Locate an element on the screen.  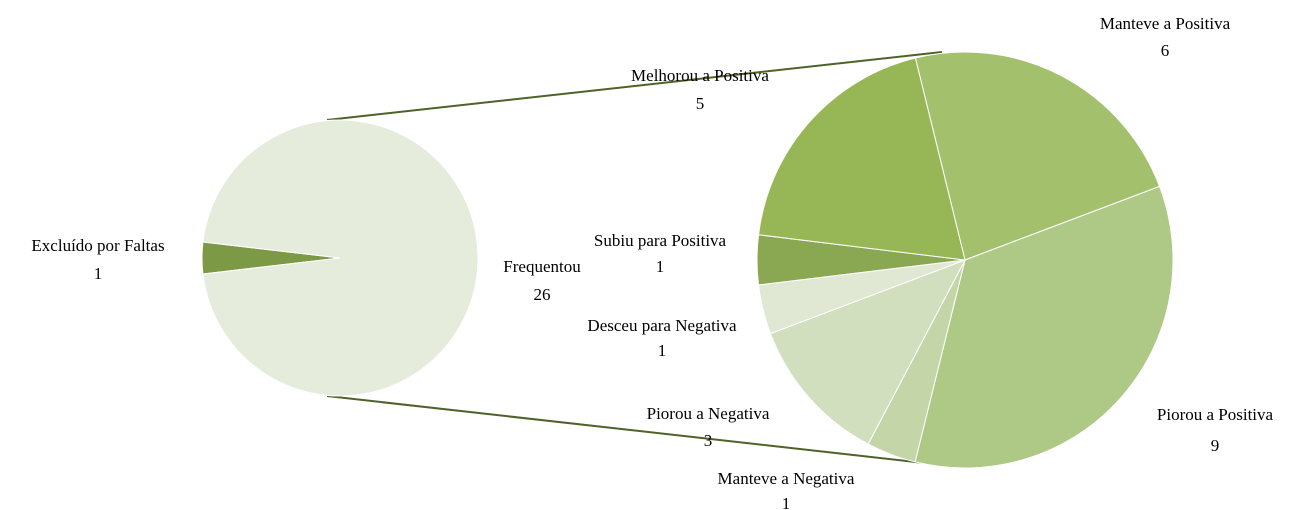
slice-label: Manteve a Positiva is located at coordinates (1165, 23).